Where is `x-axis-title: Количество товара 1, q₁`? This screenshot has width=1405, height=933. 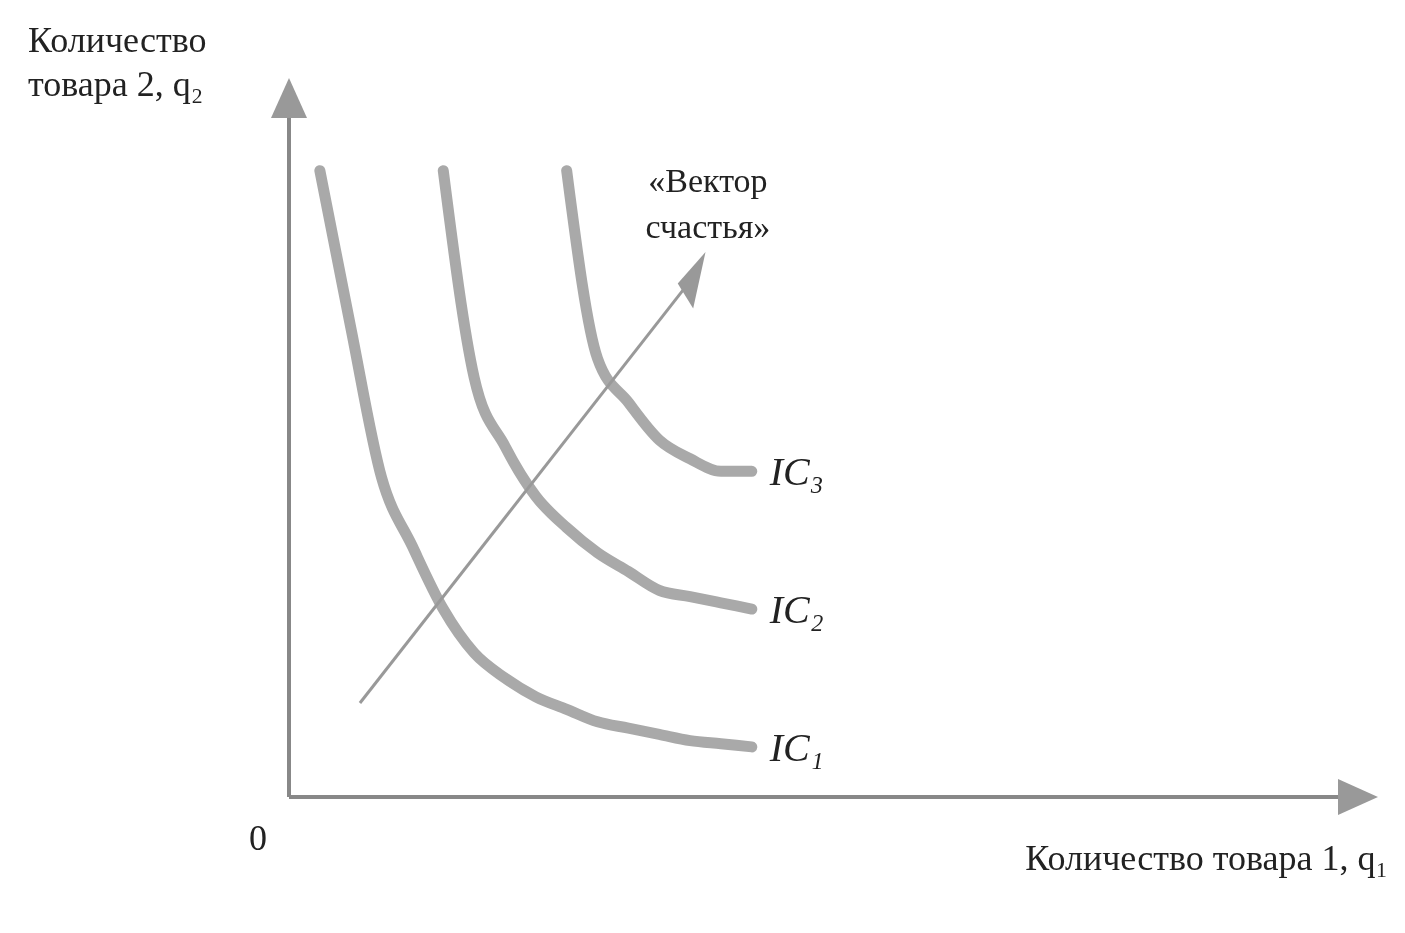 x-axis-title: Количество товара 1, q₁ is located at coordinates (1206, 858).